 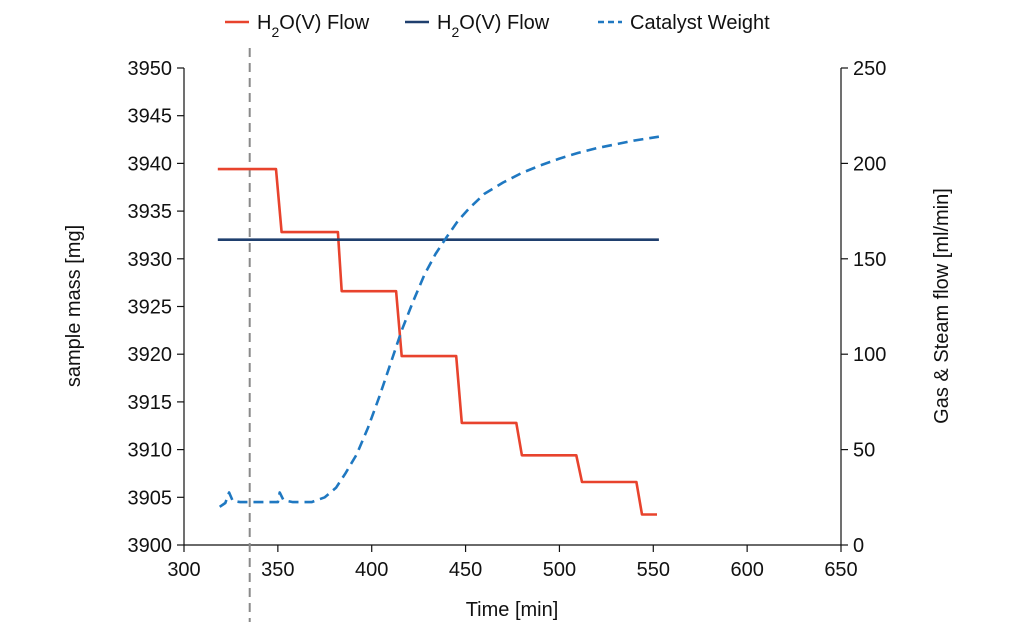 I want to click on x-tick-label: 650, so click(x=840, y=570).